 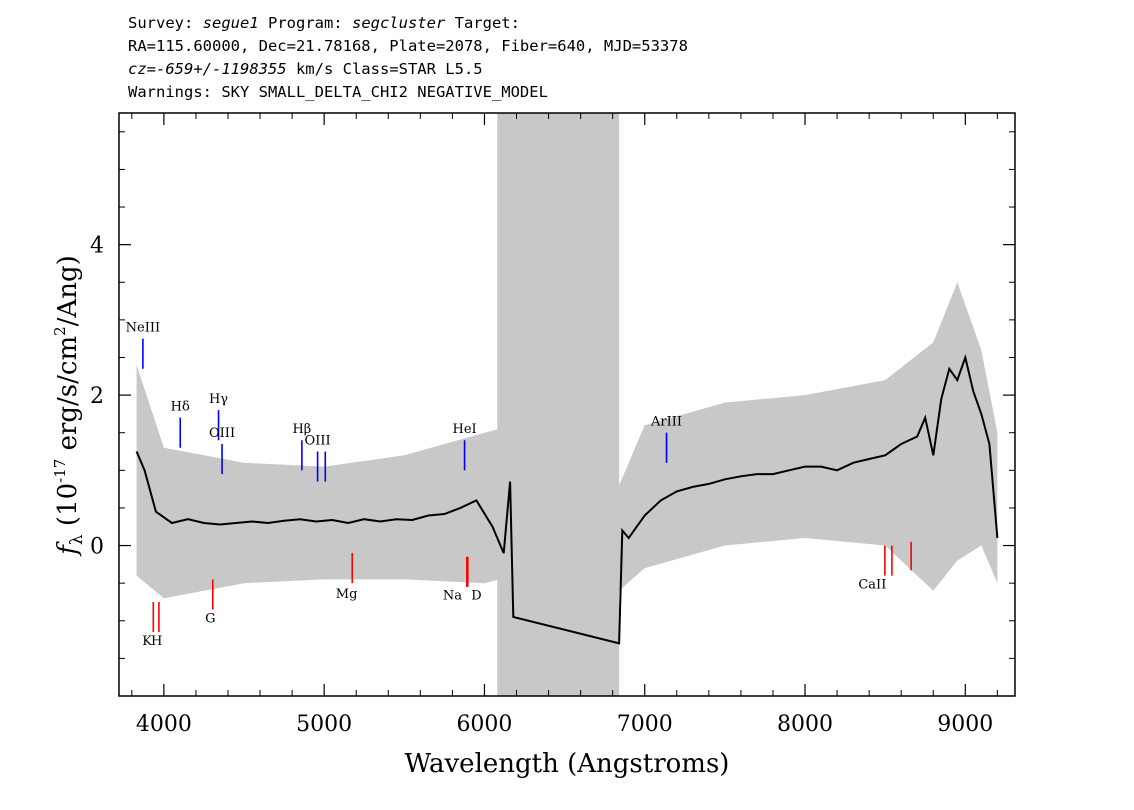 I want to click on absorption-line-label: K, so click(x=147, y=641).